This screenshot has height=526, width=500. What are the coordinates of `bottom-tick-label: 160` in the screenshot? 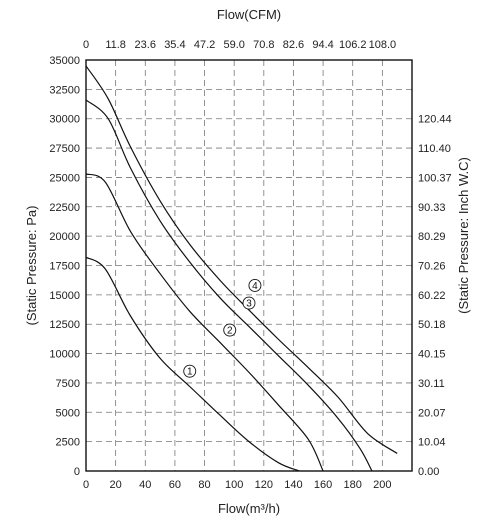 It's located at (323, 485).